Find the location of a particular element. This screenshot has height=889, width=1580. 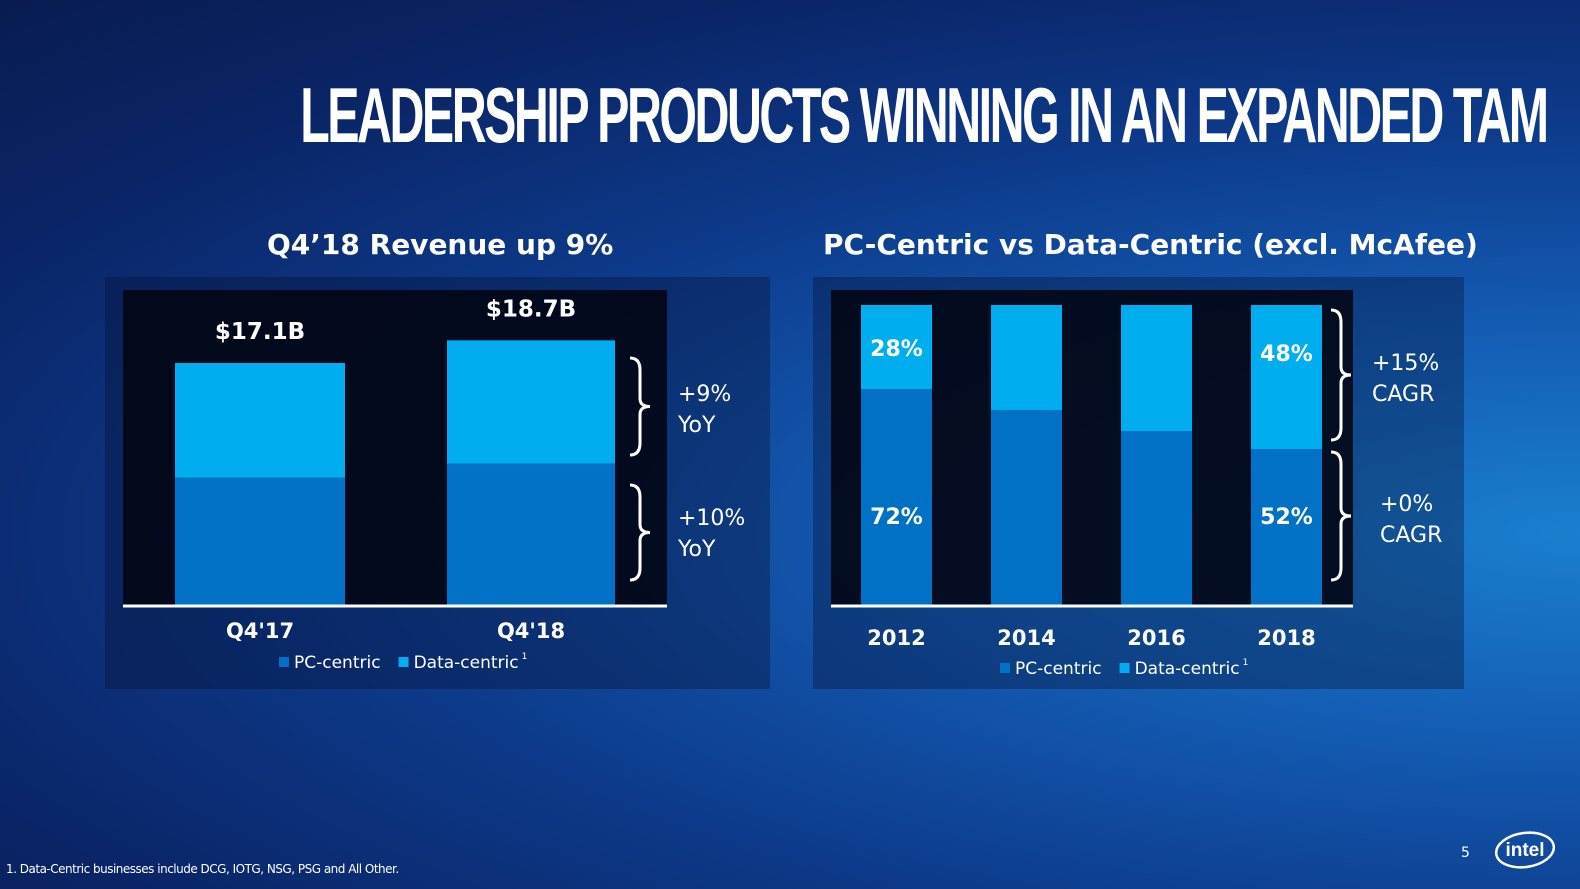

intel-logo-icon: intel is located at coordinates (1525, 850).